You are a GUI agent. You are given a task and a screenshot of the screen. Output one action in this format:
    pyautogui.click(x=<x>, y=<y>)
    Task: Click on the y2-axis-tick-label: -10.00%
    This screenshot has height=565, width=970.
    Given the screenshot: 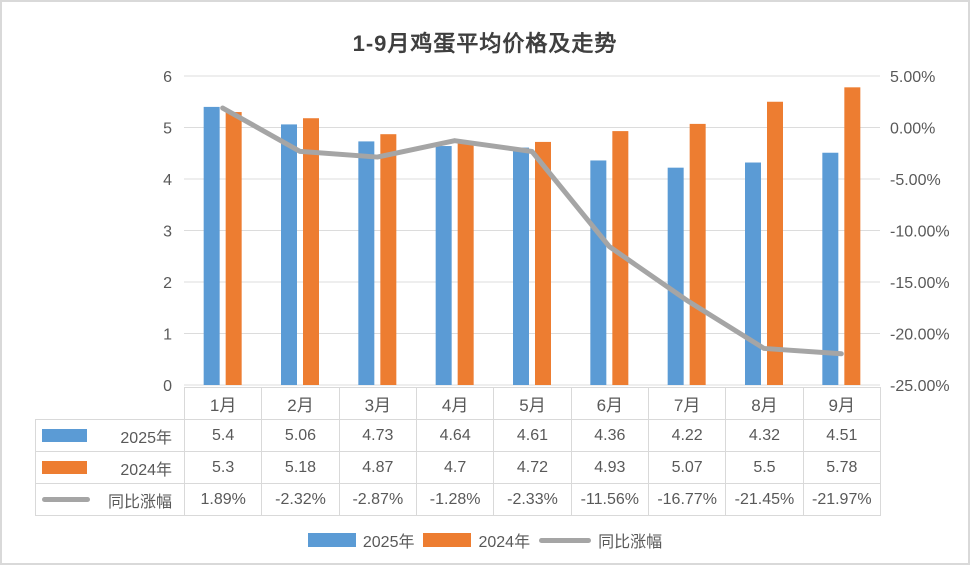 What is the action you would take?
    pyautogui.click(x=920, y=232)
    